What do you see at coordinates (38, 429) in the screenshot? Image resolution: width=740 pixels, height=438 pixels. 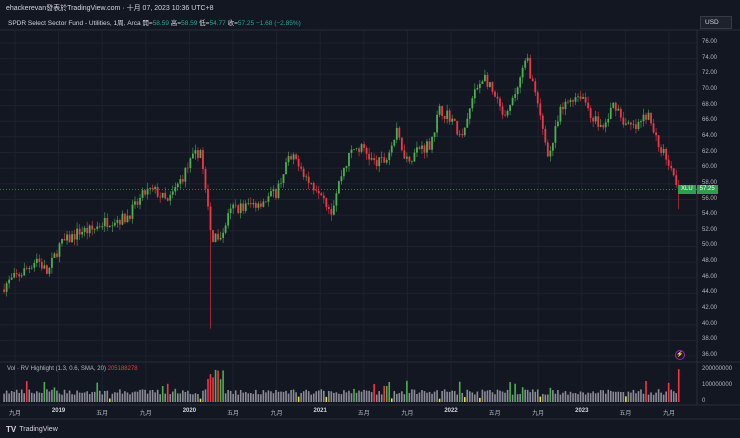 I see `brand-name: TradingView` at bounding box center [38, 429].